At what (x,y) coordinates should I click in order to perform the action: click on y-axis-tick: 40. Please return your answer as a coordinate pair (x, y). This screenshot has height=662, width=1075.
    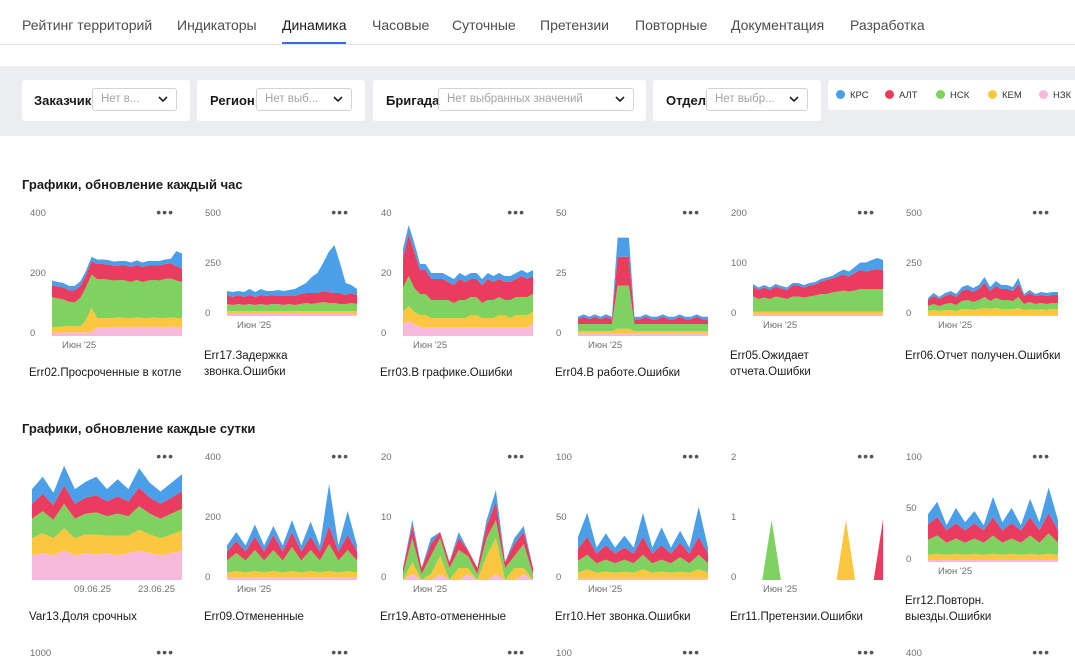
    Looking at the image, I should click on (386, 213).